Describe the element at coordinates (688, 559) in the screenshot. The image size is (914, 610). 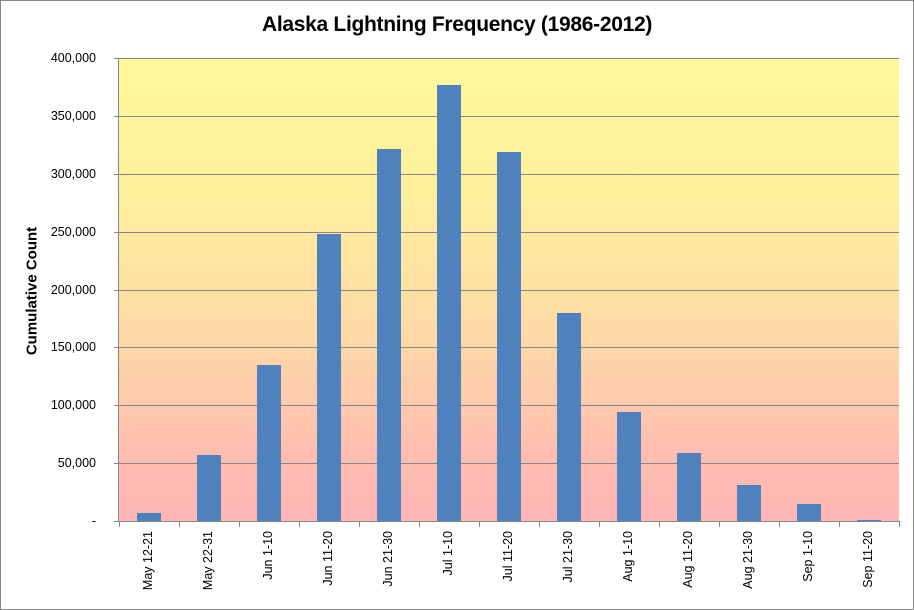
I see `x-tick-label: Aug 11-20` at that location.